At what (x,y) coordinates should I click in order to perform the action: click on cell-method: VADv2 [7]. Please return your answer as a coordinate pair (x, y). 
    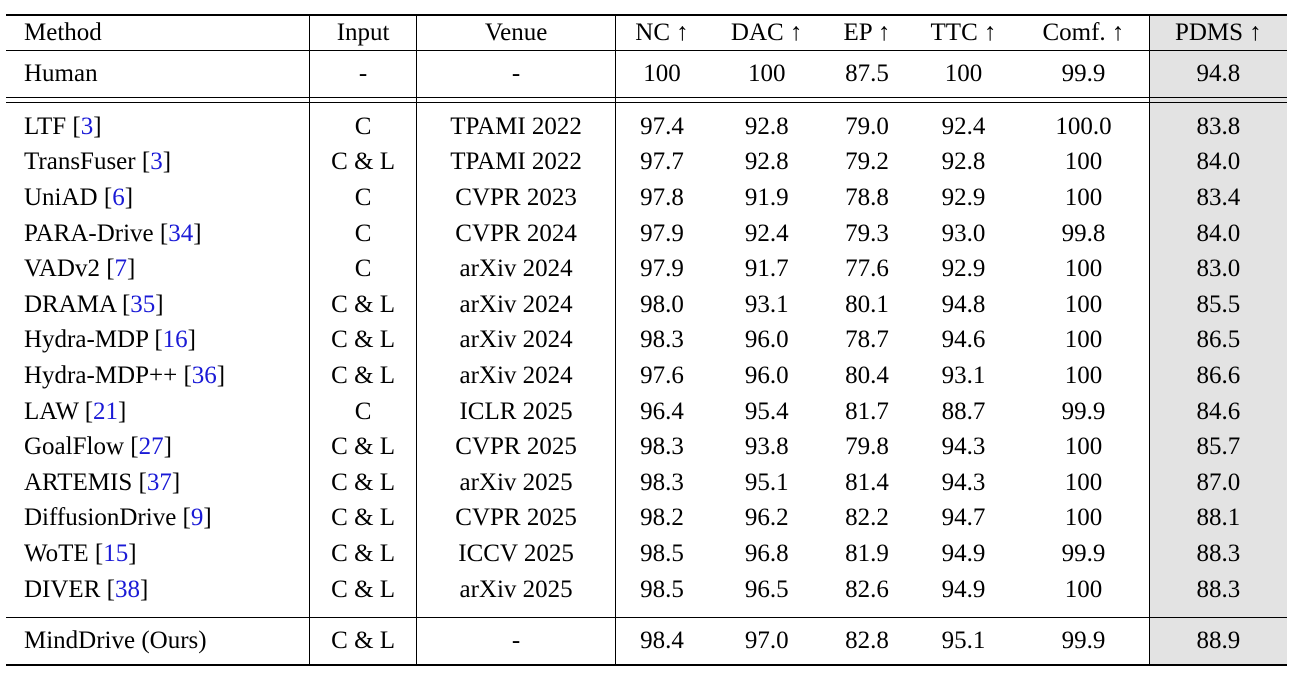
    Looking at the image, I should click on (158, 269).